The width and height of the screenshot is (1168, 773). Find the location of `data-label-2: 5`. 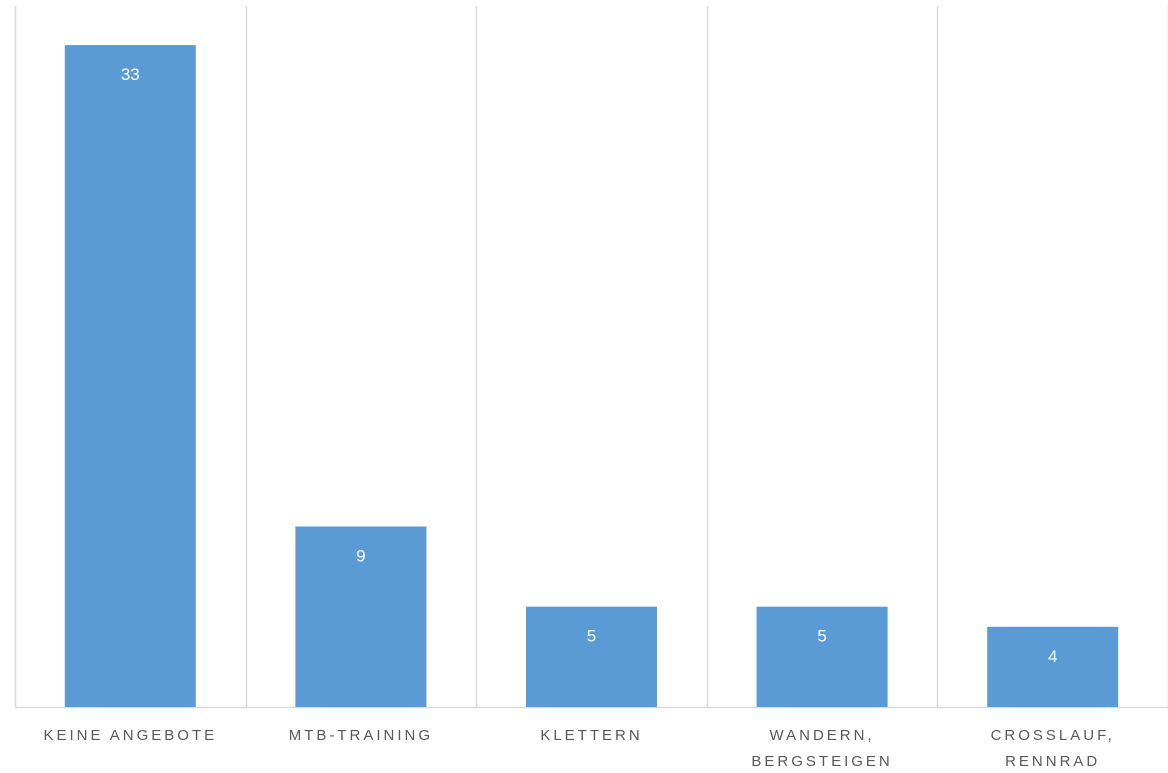

data-label-2: 5 is located at coordinates (591, 636).